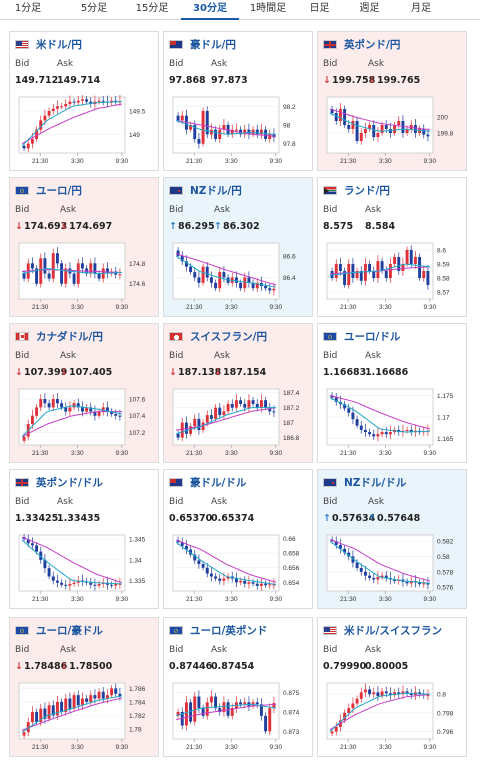 This screenshot has width=480, height=760. Describe the element at coordinates (240, 569) in the screenshot. I see `candlestick-chart: 0.66 0.658 0.656 0.654 21:30 3:30 9:30` at that location.